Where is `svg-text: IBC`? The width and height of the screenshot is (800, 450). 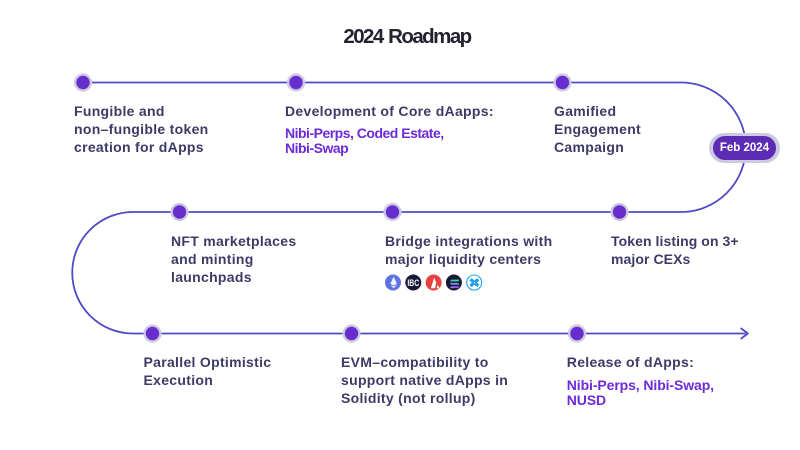
svg-text: IBC is located at coordinates (413, 283).